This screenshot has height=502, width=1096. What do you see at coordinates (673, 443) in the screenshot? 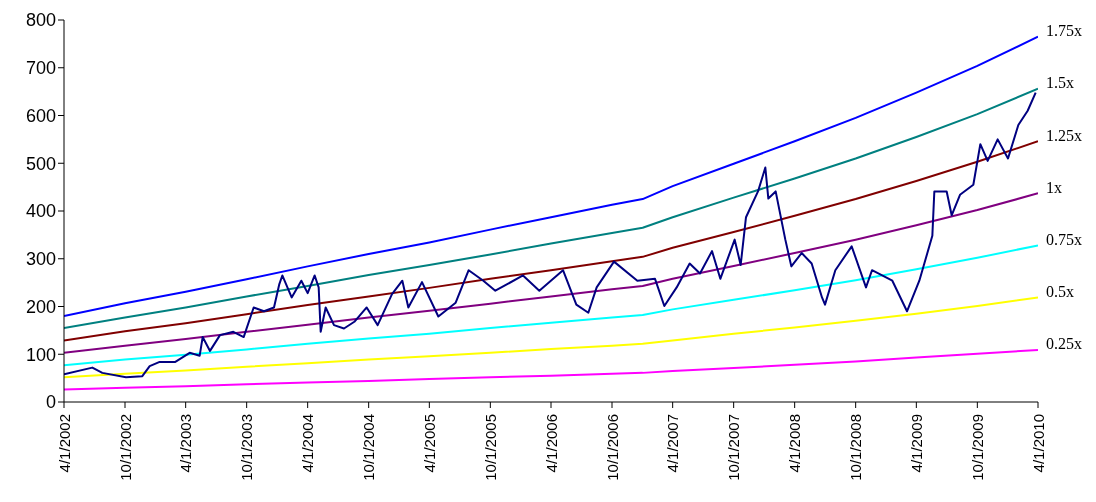
I see `x-tick-label: 4/1/2007` at bounding box center [673, 443].